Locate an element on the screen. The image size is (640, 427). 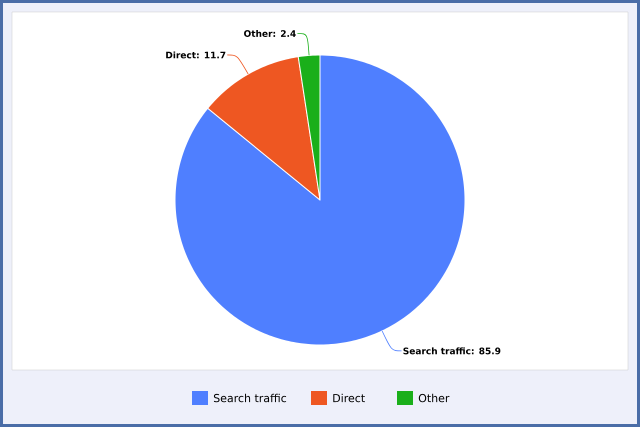
legend-label: Other is located at coordinates (434, 398).